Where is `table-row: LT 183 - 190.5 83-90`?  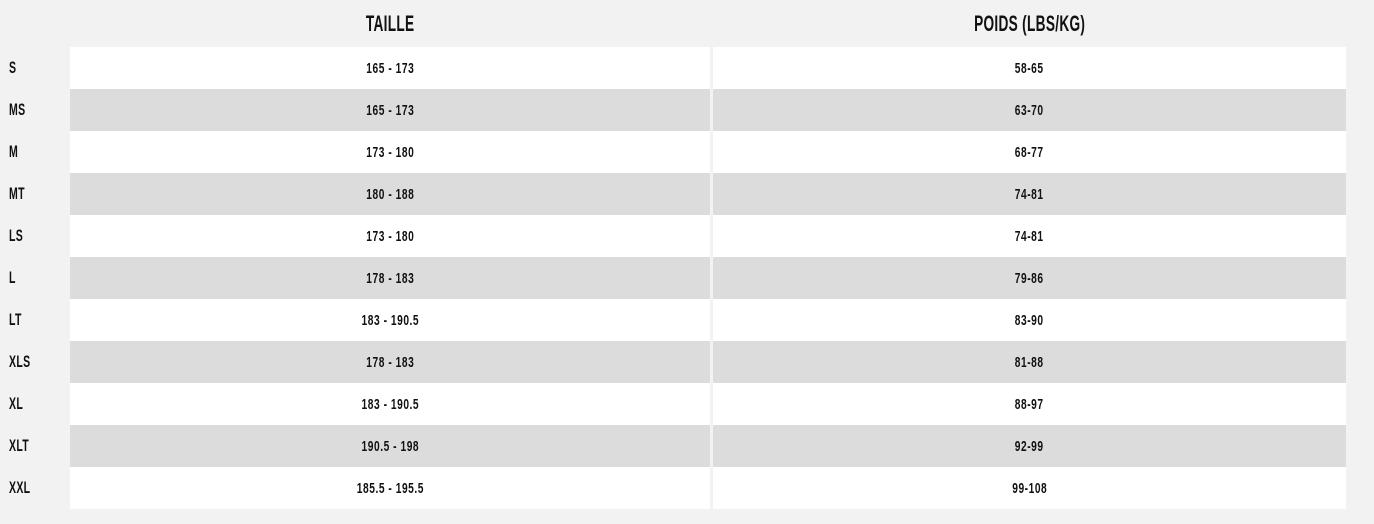 table-row: LT 183 - 190.5 83-90 is located at coordinates (687, 320).